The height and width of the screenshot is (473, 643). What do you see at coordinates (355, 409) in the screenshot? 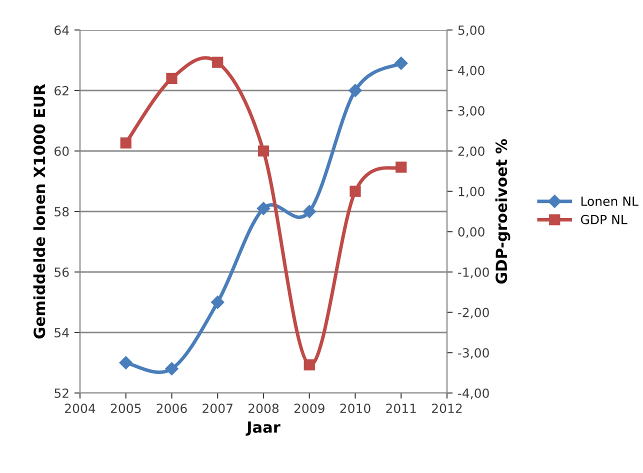
I see `x-tick-label: 2010` at bounding box center [355, 409].